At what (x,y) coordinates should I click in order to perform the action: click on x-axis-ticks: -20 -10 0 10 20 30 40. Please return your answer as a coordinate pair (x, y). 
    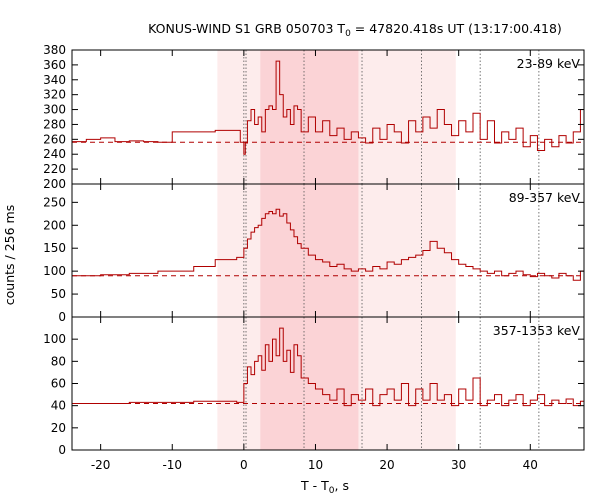
    Looking at the image, I should click on (314, 465).